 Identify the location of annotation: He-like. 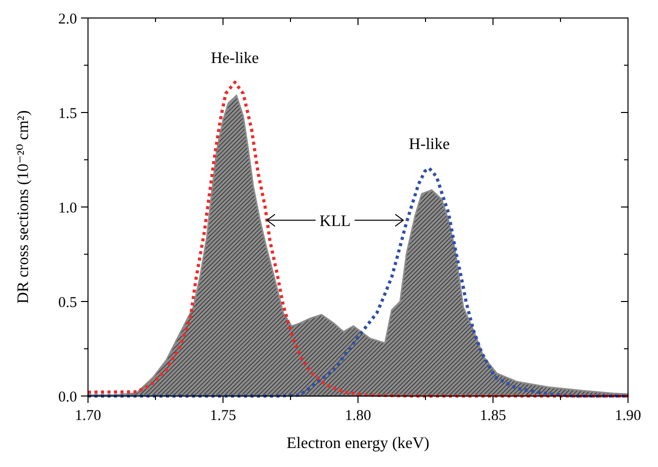
(234, 58).